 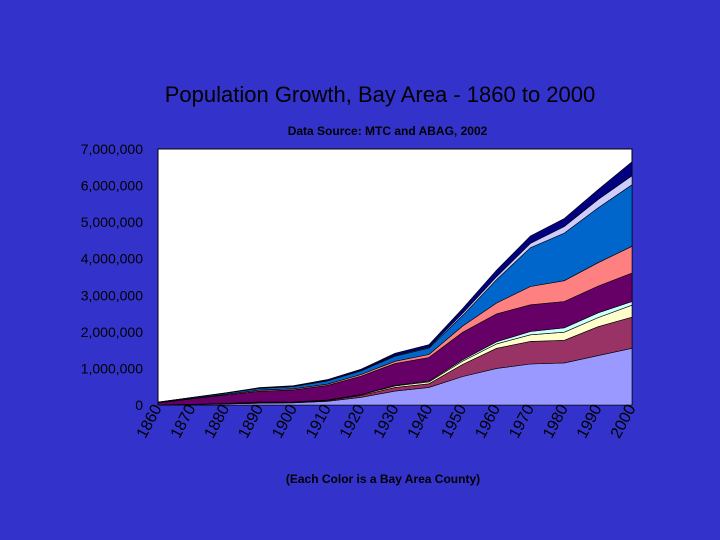 I want to click on x-tick-label: 1960, so click(x=488, y=421).